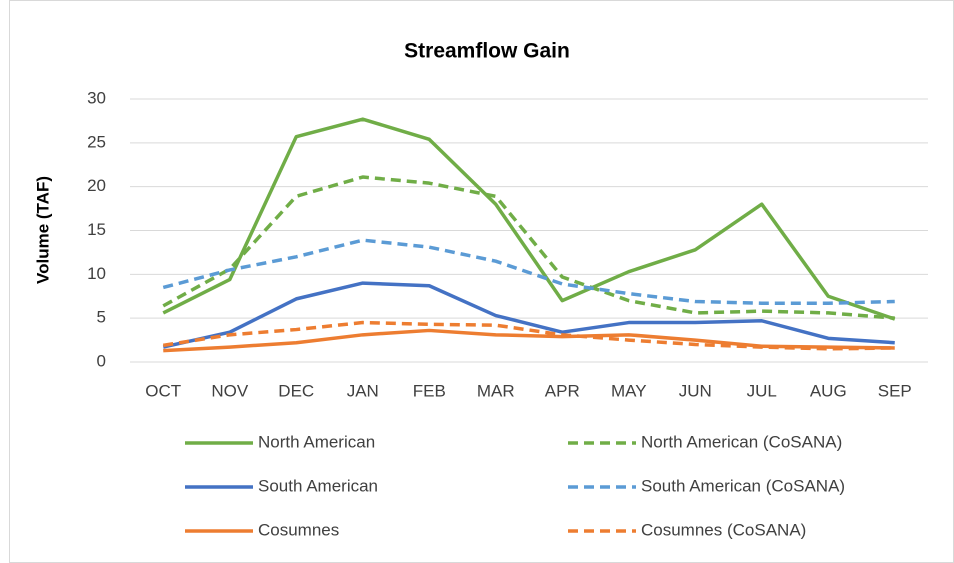  I want to click on legend-label: Cosumnes (CoSANA), so click(723, 529).